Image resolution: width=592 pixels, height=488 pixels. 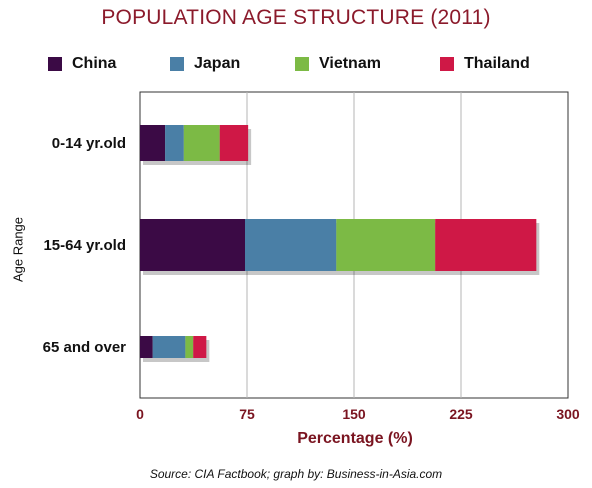 What do you see at coordinates (217, 63) in the screenshot?
I see `legend-label-japan: Japan` at bounding box center [217, 63].